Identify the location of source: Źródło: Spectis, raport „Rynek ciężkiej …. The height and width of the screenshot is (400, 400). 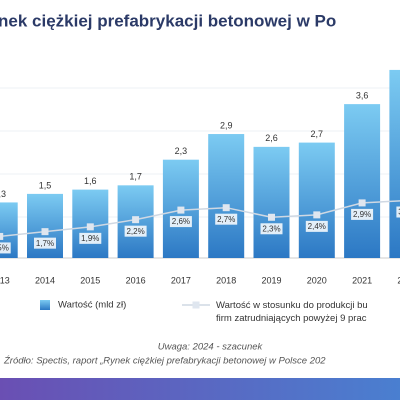
(164, 361).